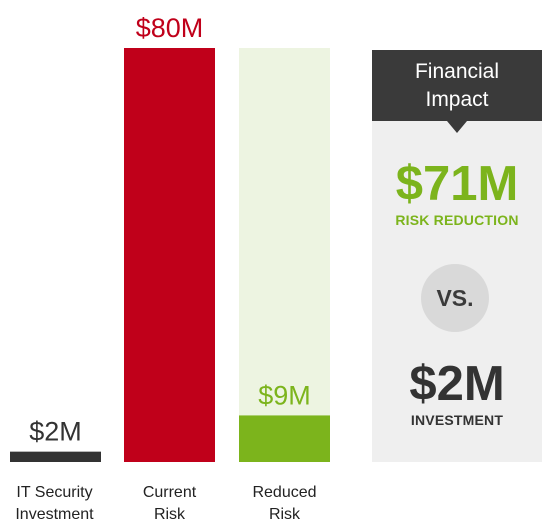  Describe the element at coordinates (170, 514) in the screenshot. I see `category-label-1-line-1: Risk` at that location.